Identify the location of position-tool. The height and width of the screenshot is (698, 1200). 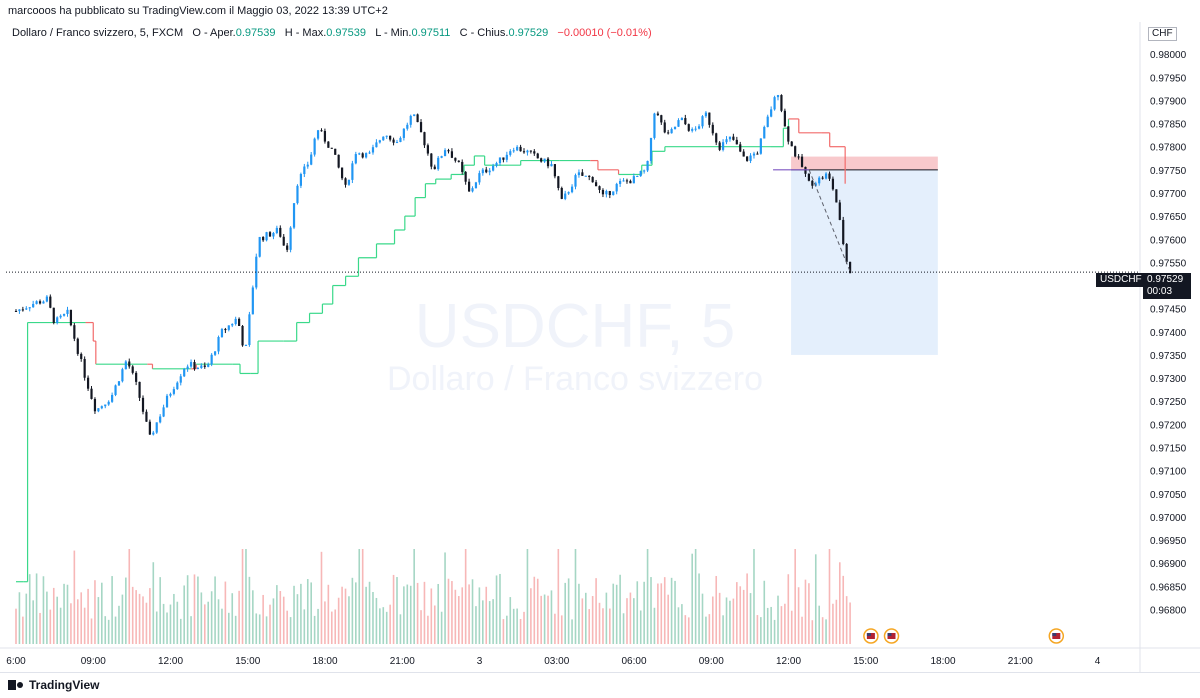
(864, 255).